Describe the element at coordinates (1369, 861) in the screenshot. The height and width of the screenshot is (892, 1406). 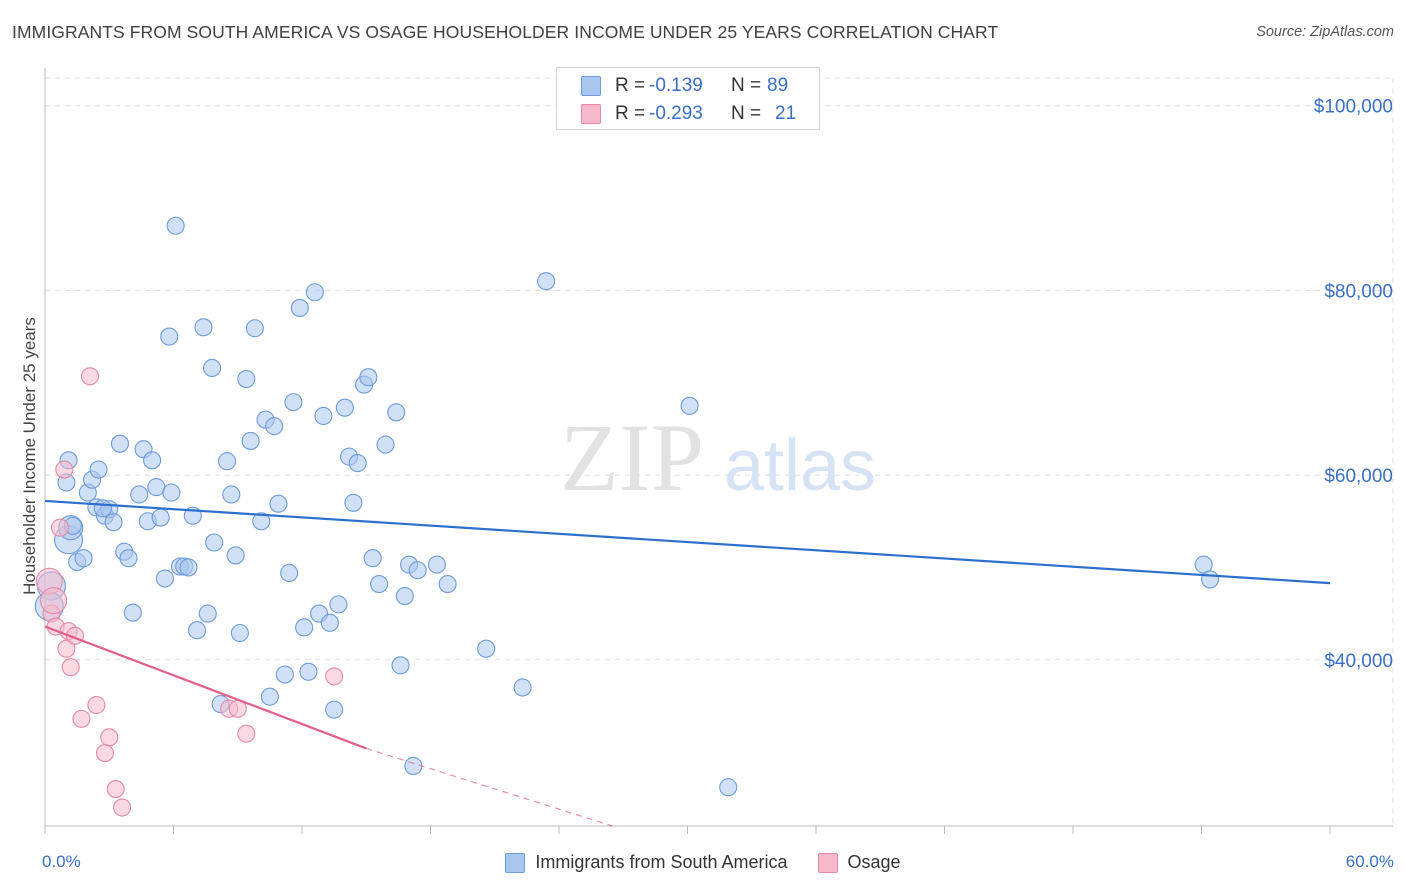
I see `x-tick-max: 60.0%` at that location.